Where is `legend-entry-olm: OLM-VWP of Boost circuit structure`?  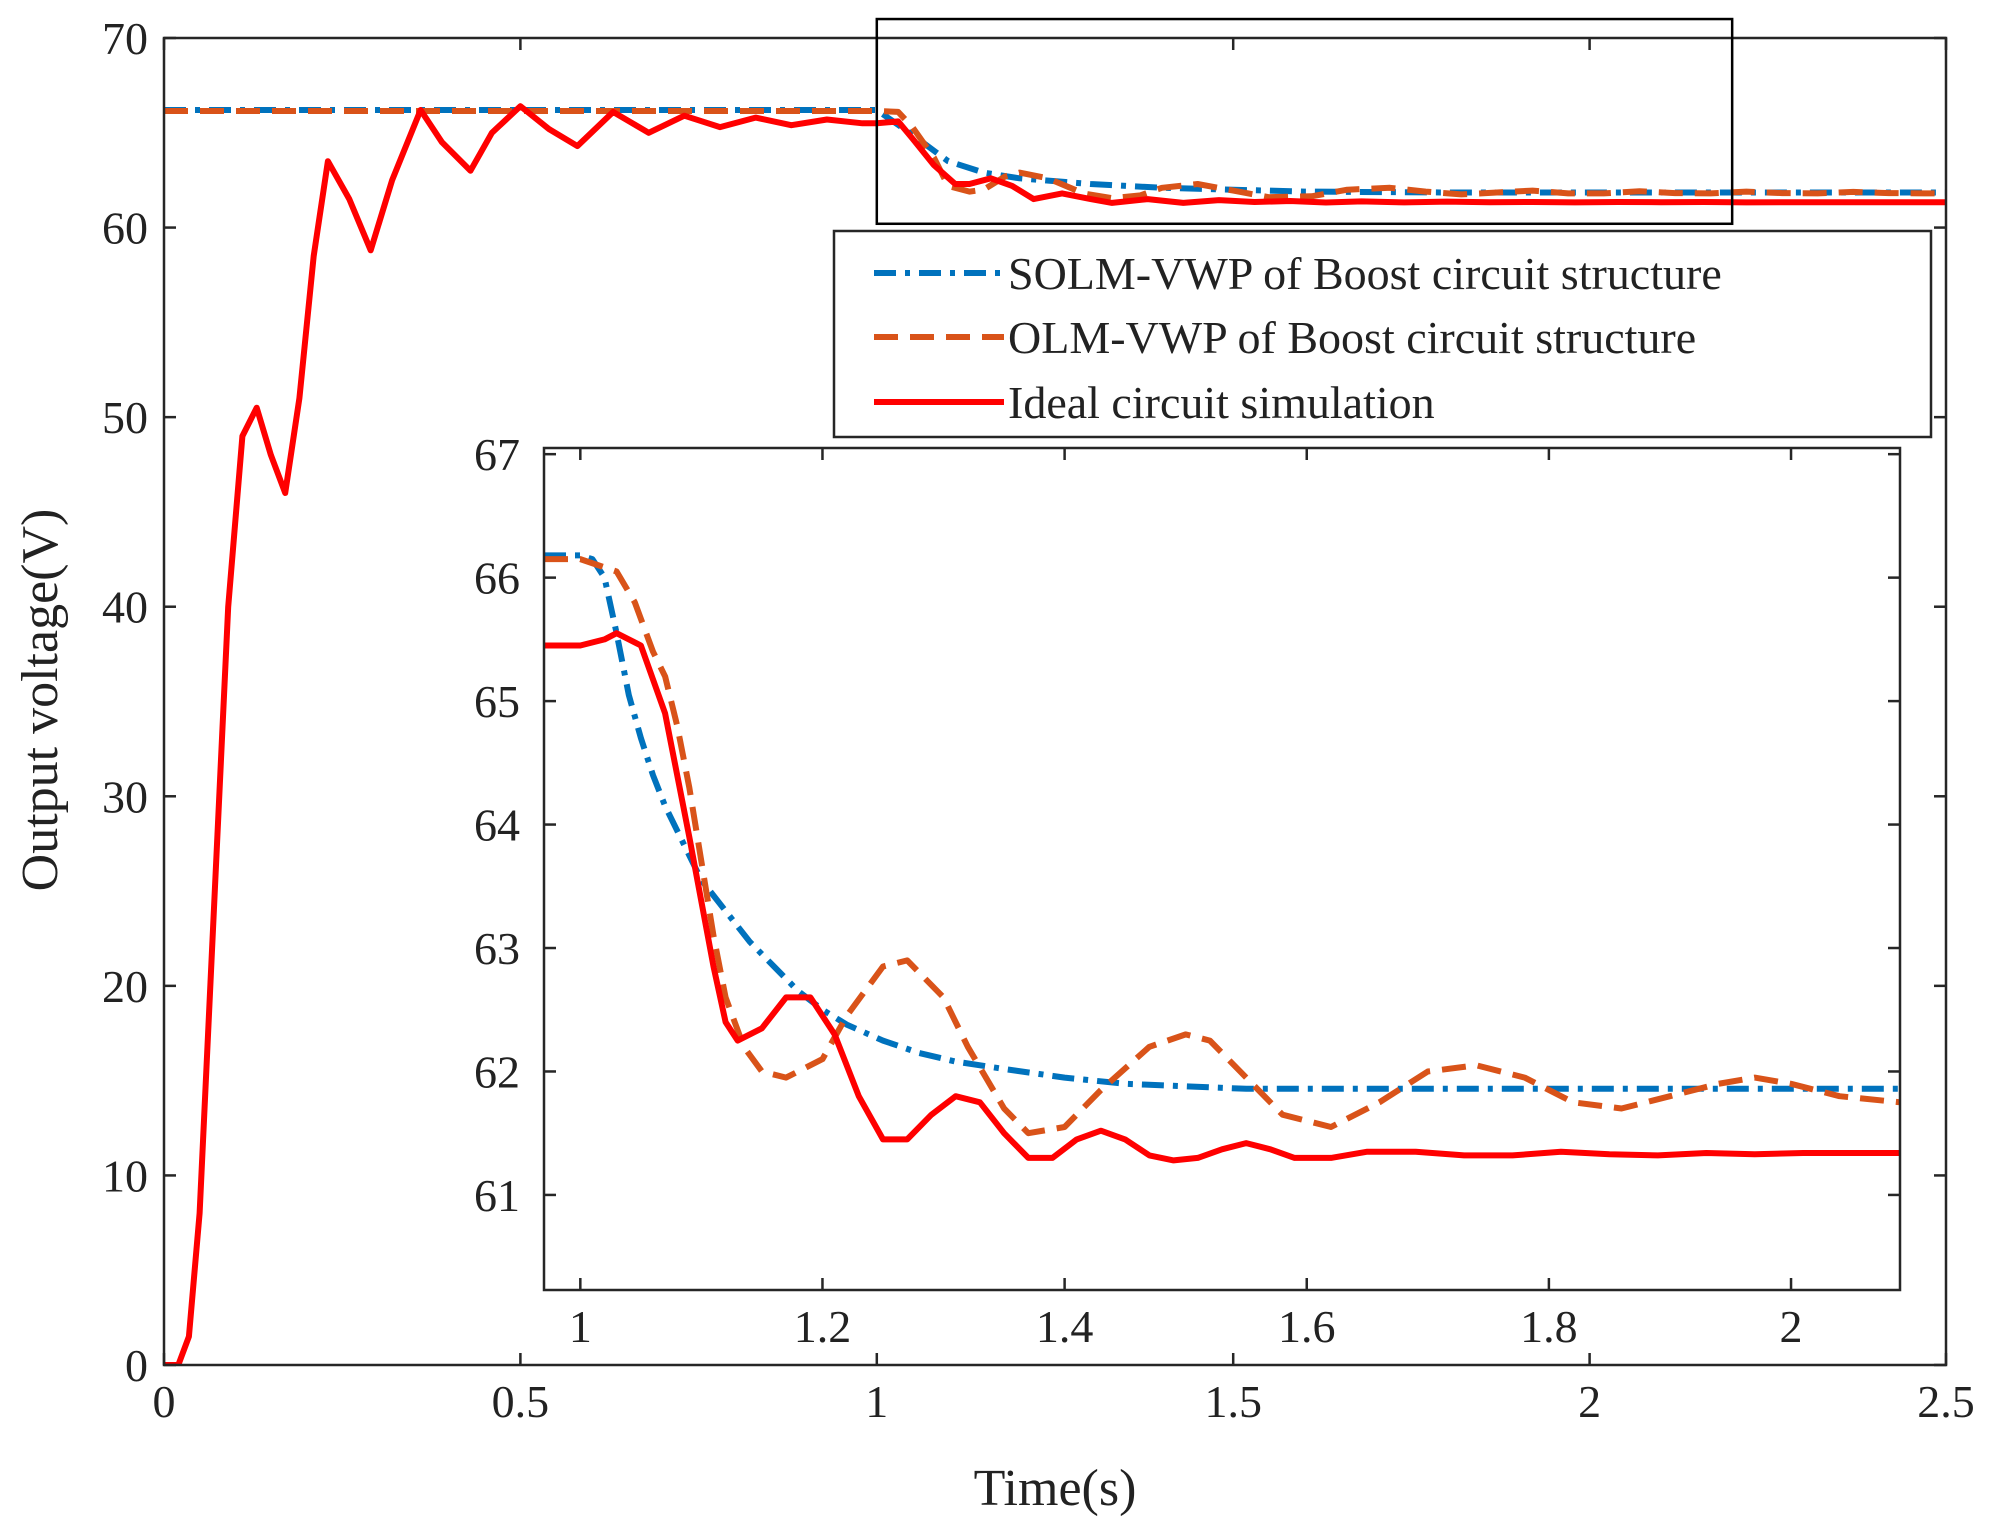
legend-entry-olm: OLM-VWP of Boost circuit structure is located at coordinates (1285, 337).